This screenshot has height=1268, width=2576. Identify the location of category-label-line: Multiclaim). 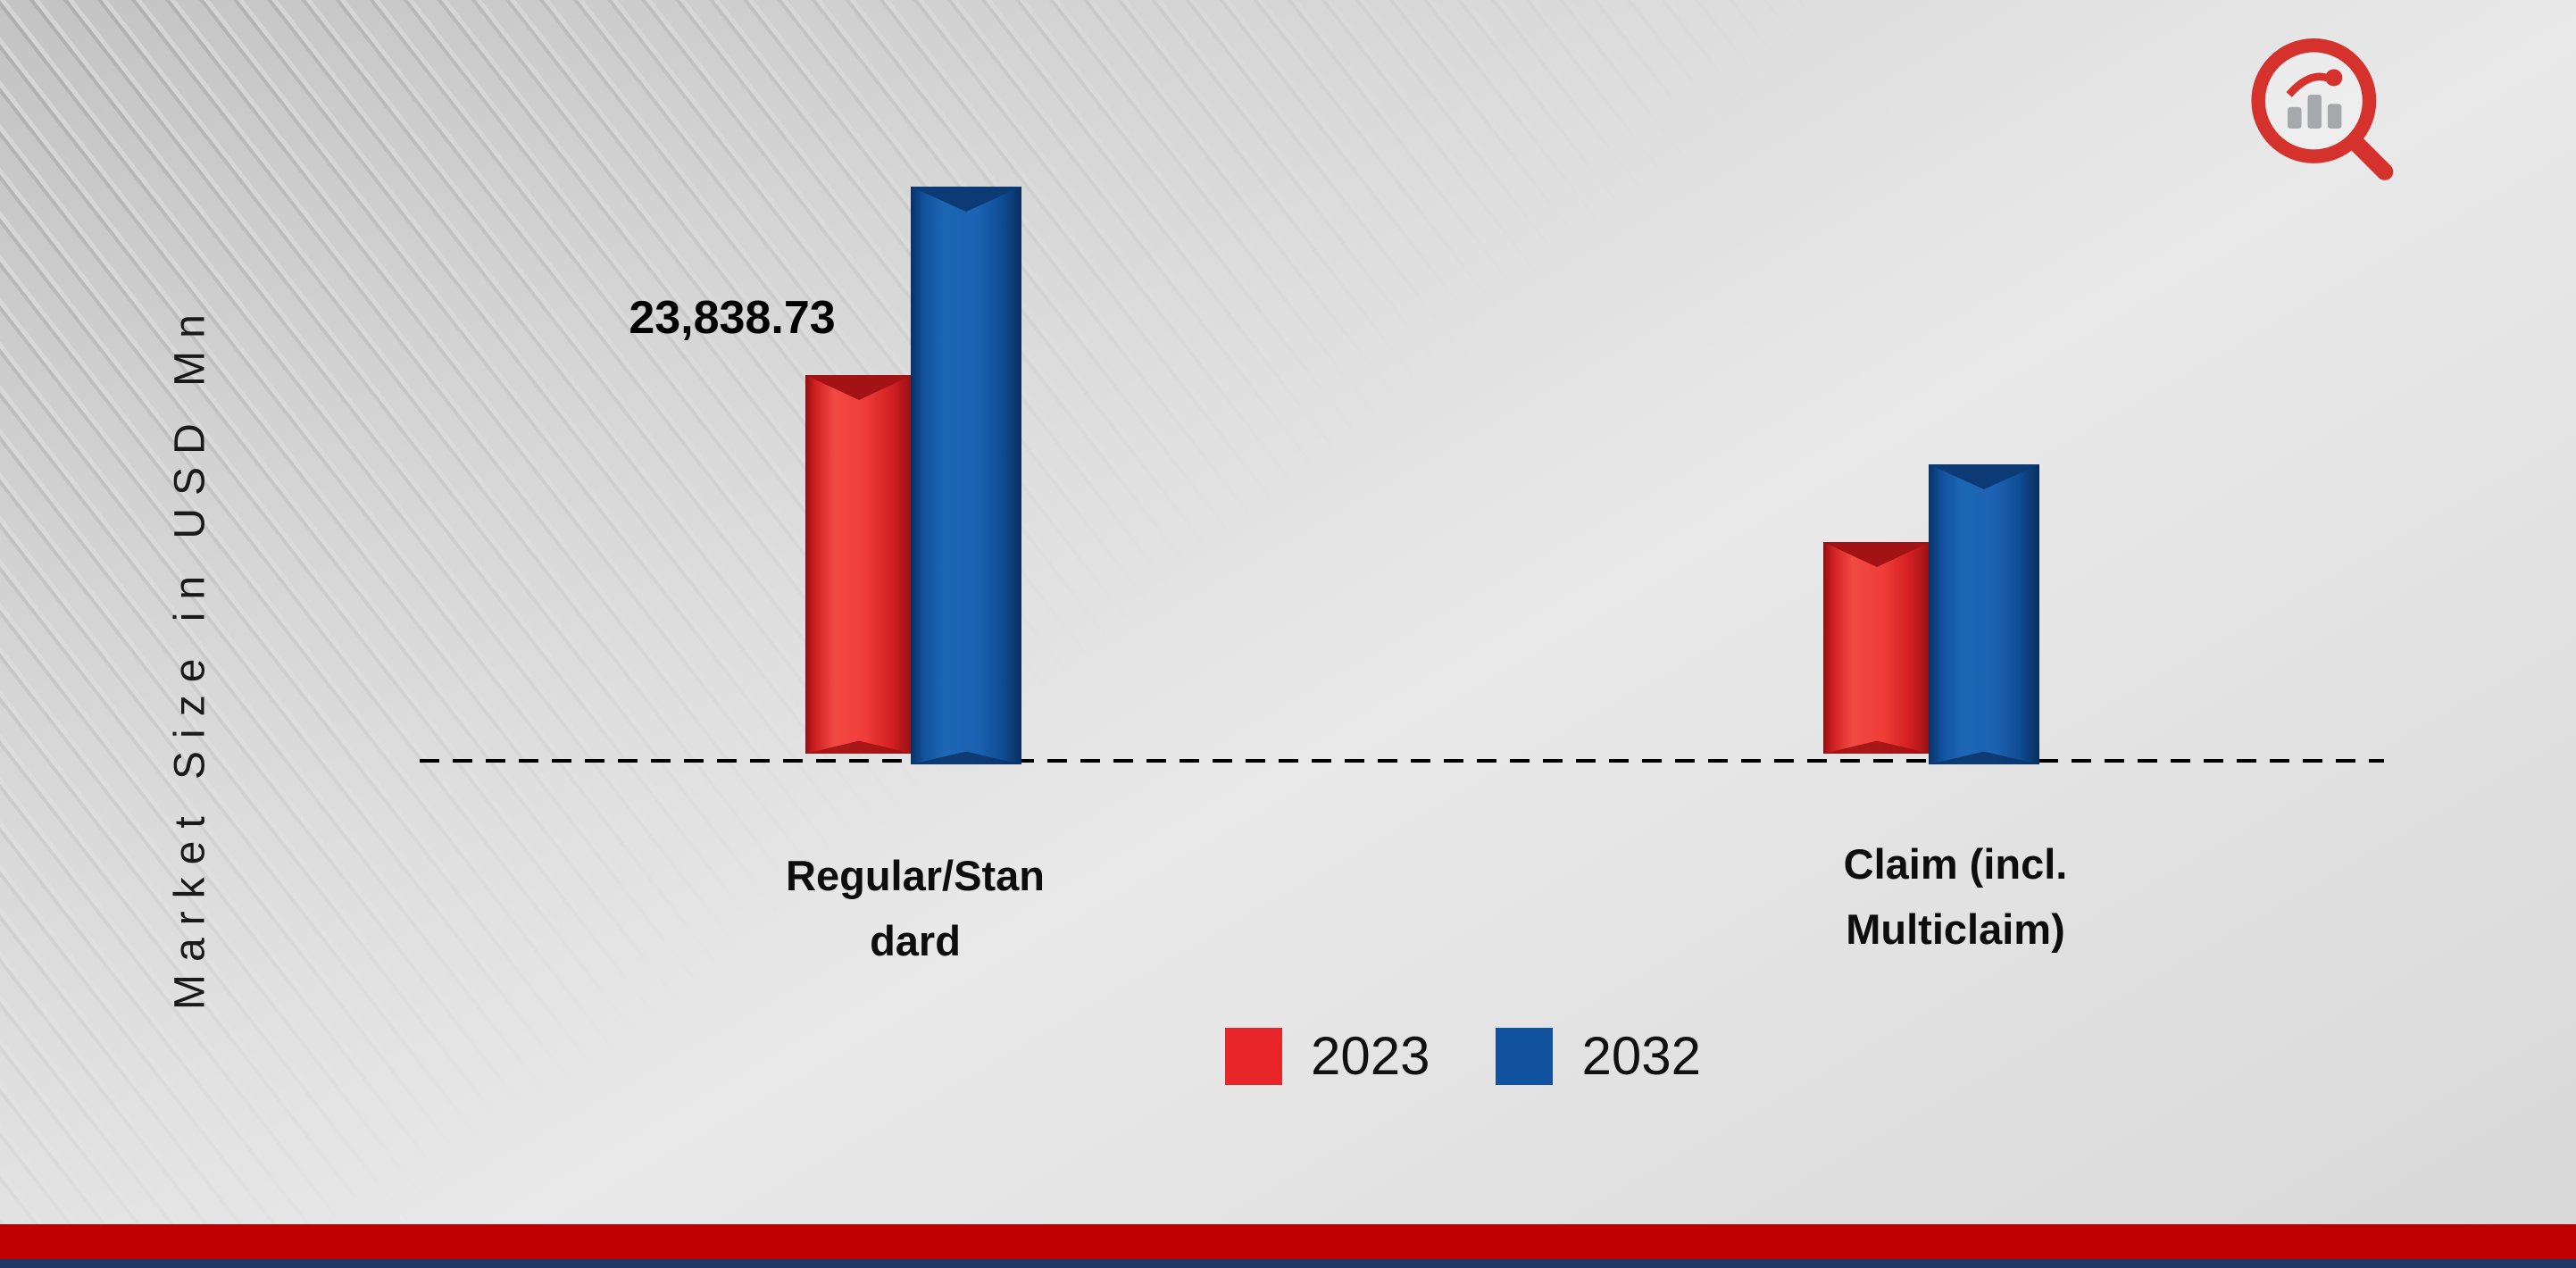
(1955, 929).